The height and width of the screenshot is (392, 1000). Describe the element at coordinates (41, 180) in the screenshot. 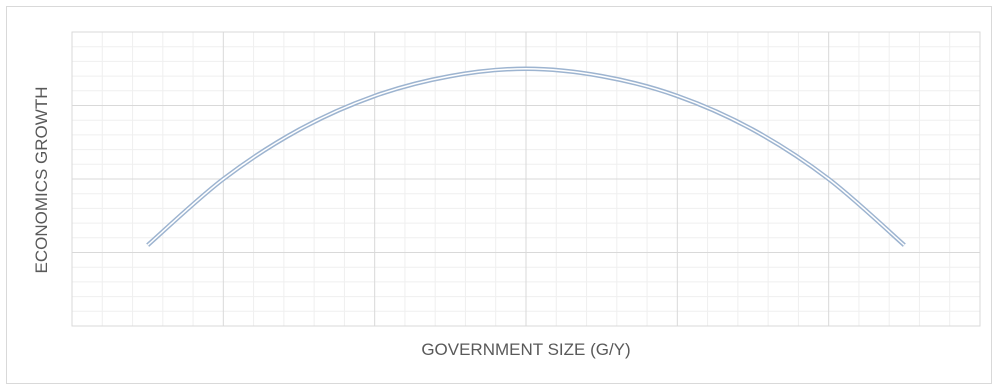

I see `y-axis-title: ECONOMICS GROWTH` at that location.